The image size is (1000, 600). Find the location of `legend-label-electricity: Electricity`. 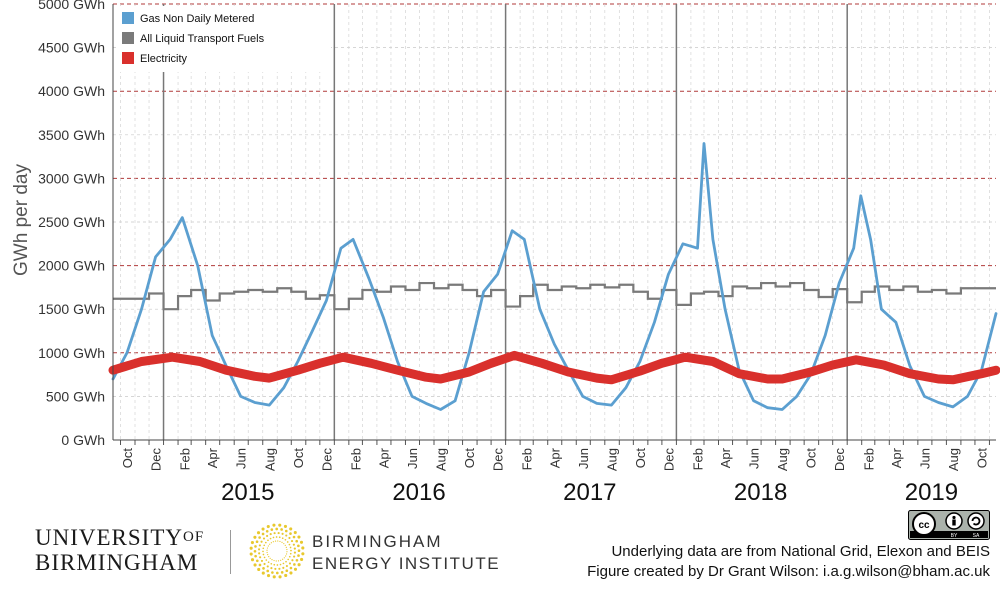

legend-label-electricity: Electricity is located at coordinates (164, 59).